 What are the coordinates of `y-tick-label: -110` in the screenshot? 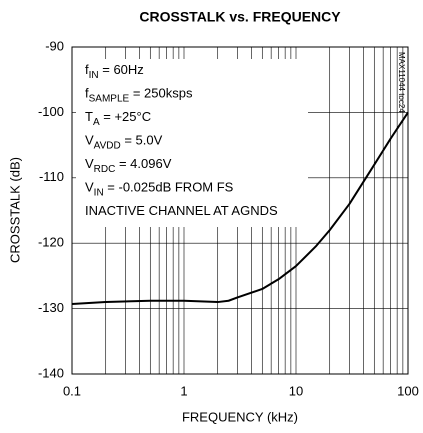 It's located at (51, 176).